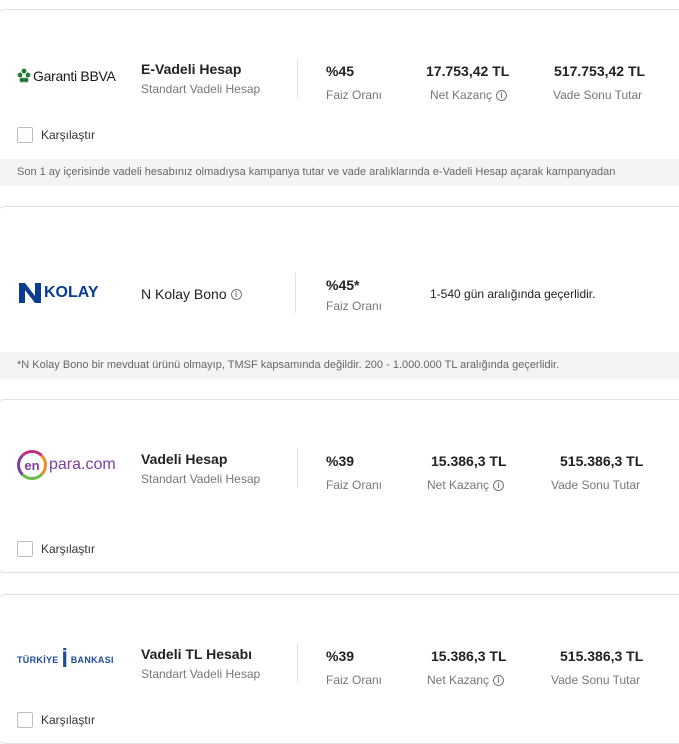 The width and height of the screenshot is (679, 744). I want to click on interest-rate: %45, so click(340, 71).